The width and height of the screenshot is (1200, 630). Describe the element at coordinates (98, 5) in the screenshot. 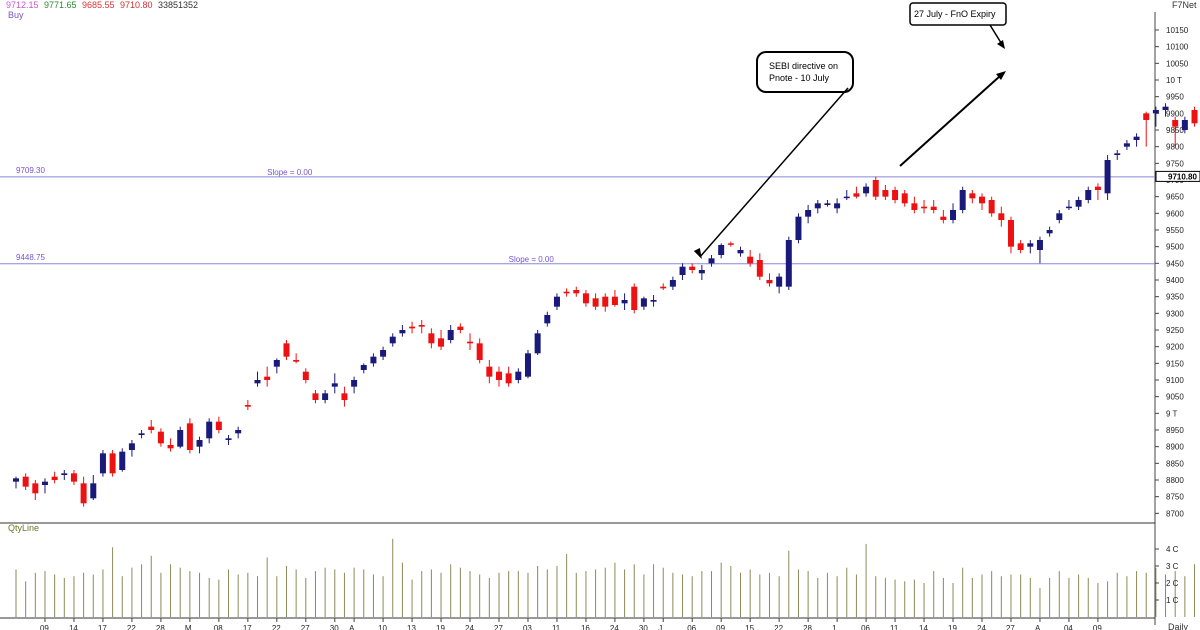

I see `ohlc-low: 9685.55` at that location.